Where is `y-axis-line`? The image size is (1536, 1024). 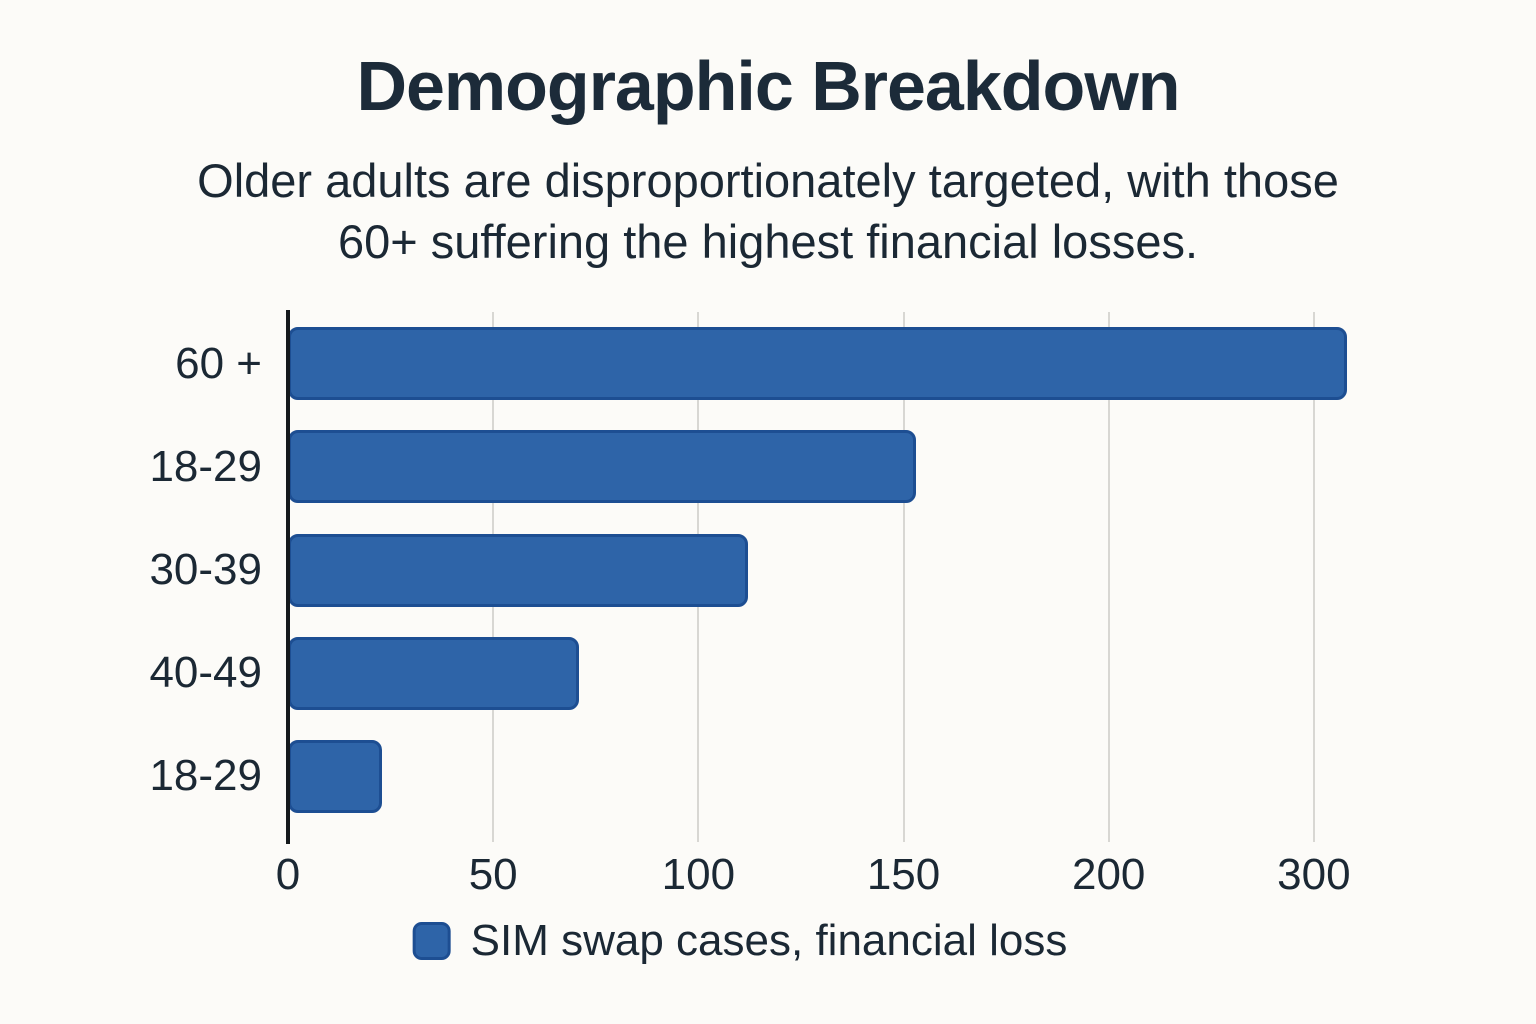 y-axis-line is located at coordinates (288, 577).